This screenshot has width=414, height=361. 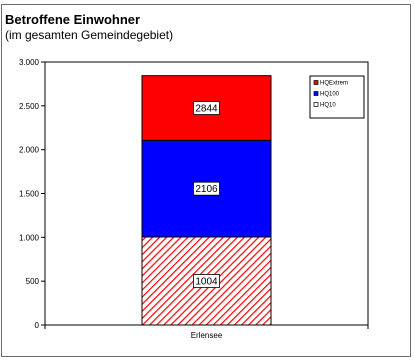 I want to click on legend-swatch-hqextrem, so click(x=316, y=82).